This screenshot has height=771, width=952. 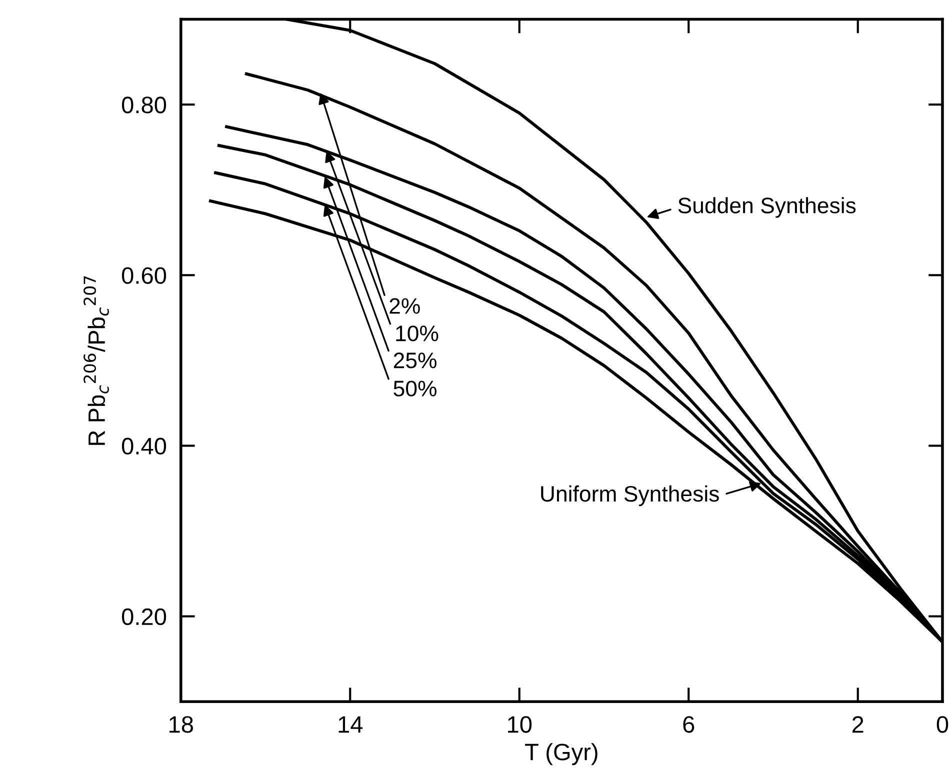 I want to click on x-tick-label: 10, so click(x=520, y=724).